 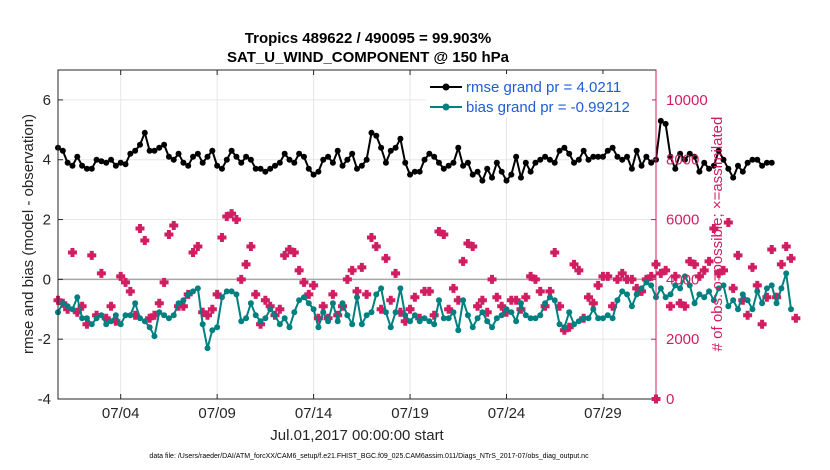 What do you see at coordinates (368, 38) in the screenshot?
I see `chart-title-line1: Tropics 489622 / 490095 = 99.903%` at bounding box center [368, 38].